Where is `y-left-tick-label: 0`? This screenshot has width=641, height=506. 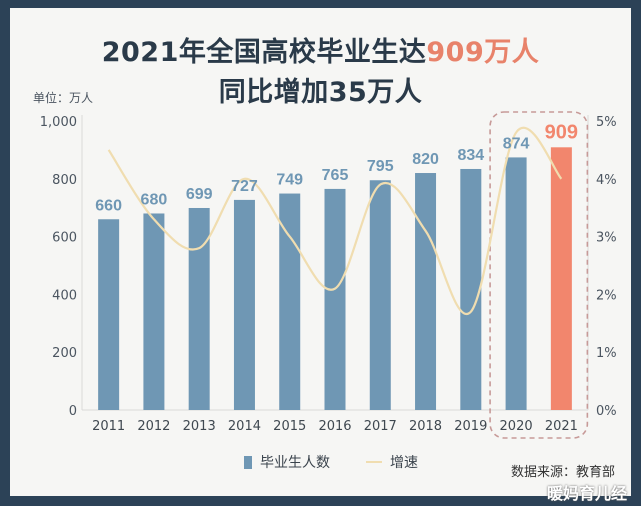
y-left-tick-label: 0 is located at coordinates (73, 411).